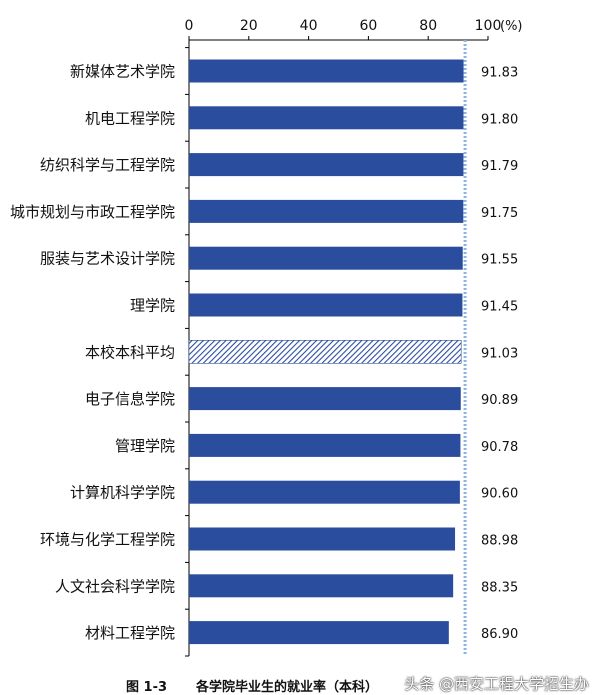  I want to click on value-label: 91.83, so click(499, 73).